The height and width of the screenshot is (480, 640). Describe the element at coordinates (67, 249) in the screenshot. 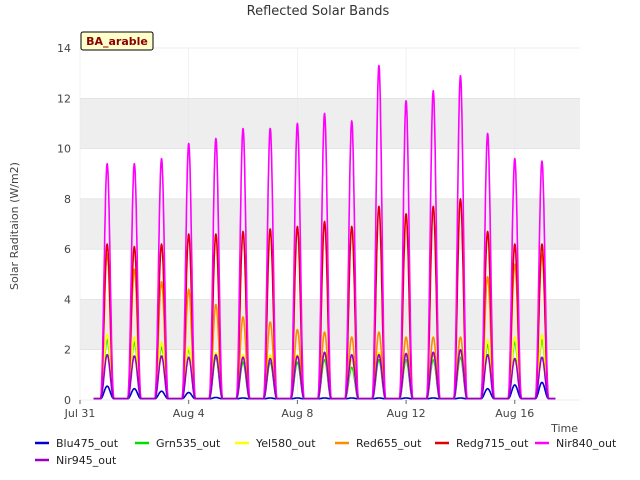

I see `y-tick-label: 6` at that location.